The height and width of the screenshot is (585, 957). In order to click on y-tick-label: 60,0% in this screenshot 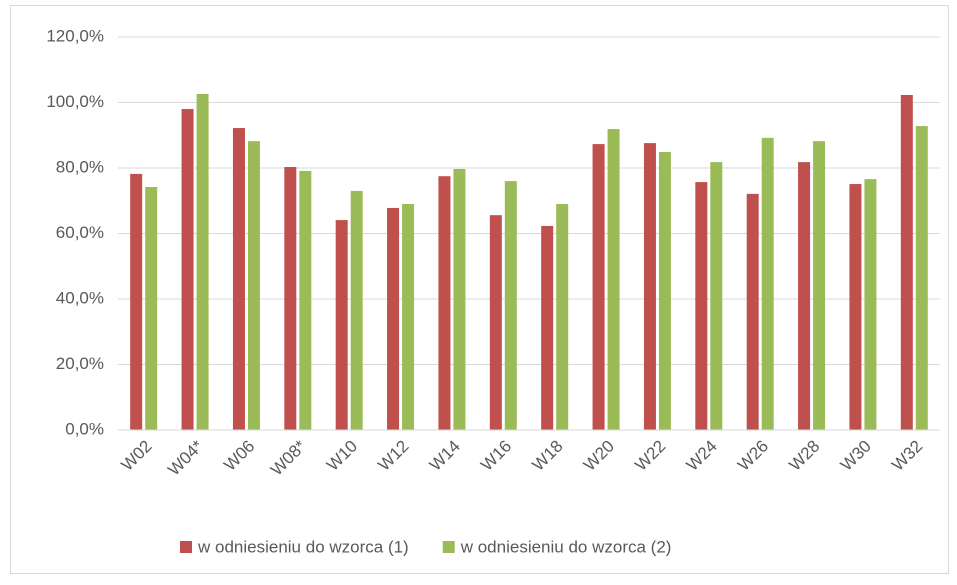, I will do `click(80, 232)`.